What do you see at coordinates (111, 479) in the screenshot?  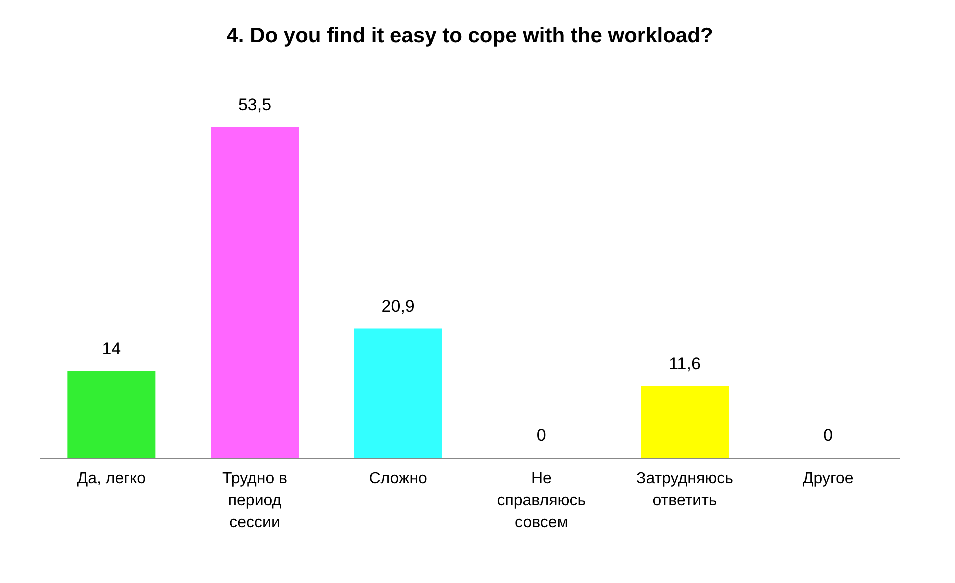 I see `x-tick-label: Да, легко` at bounding box center [111, 479].